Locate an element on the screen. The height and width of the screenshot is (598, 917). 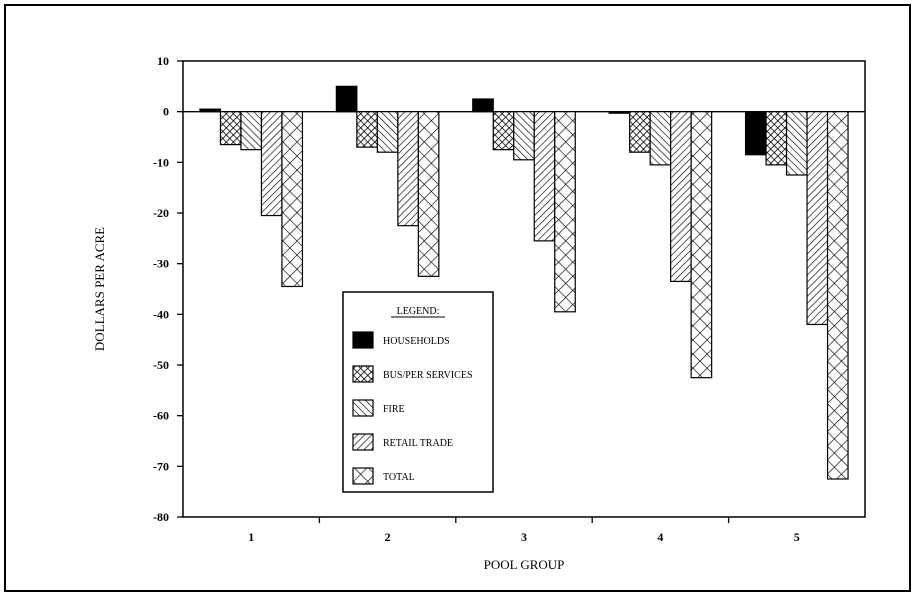
legend-item-label: RETAIL TRADE is located at coordinates (418, 443).